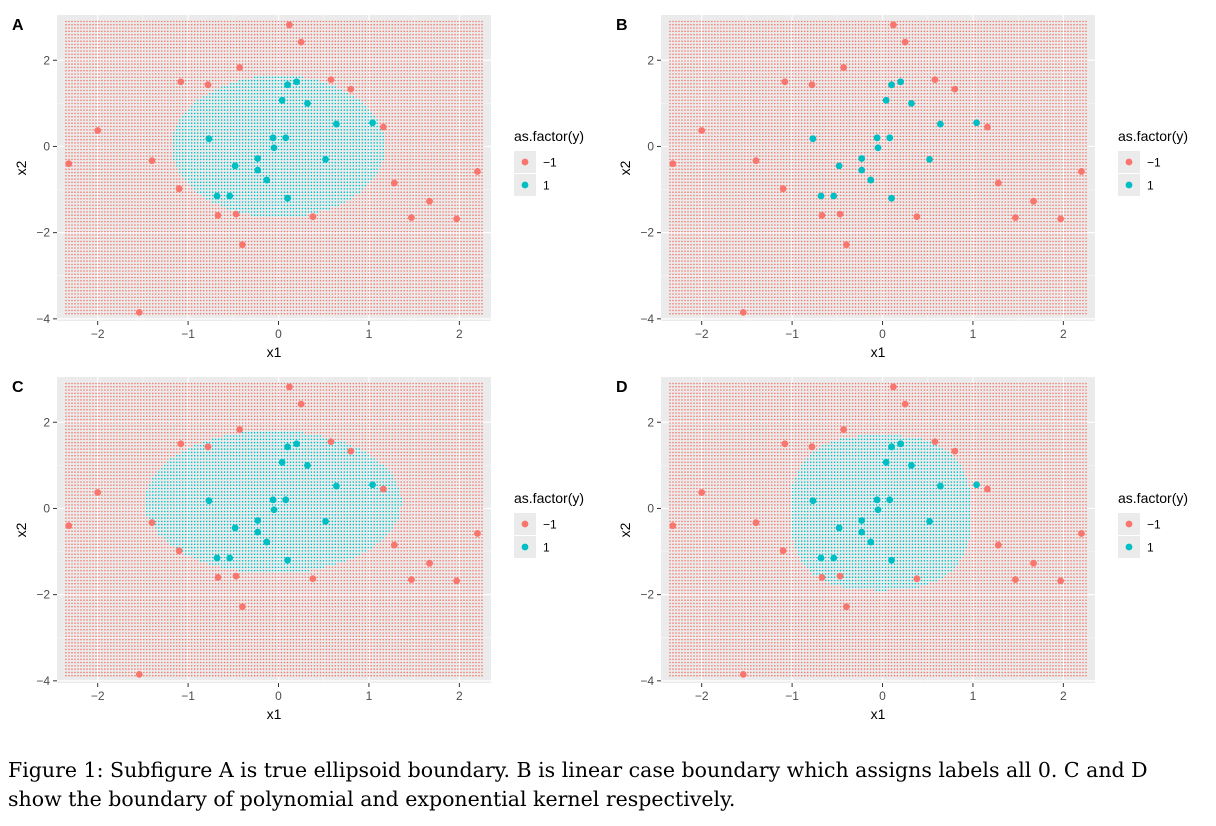 Image resolution: width=1216 pixels, height=826 pixels. I want to click on plot-background, so click(274, 530).